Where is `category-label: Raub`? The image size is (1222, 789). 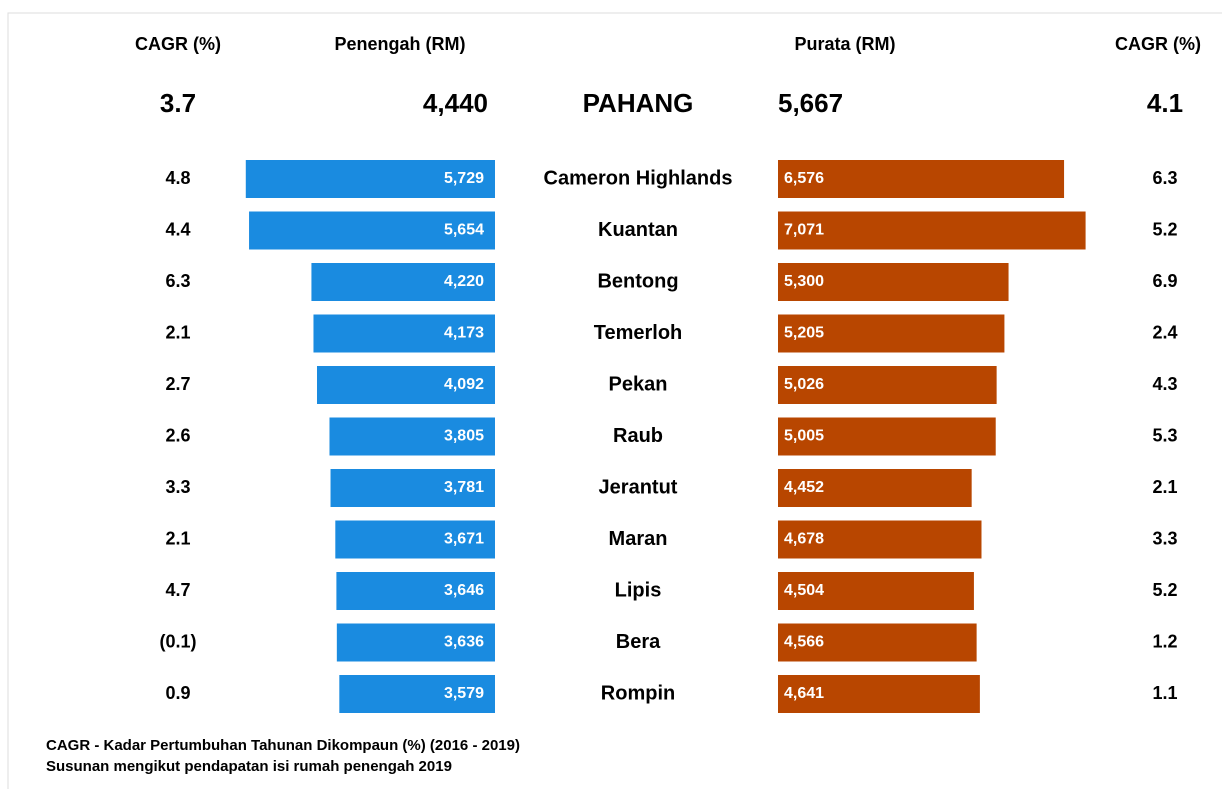 category-label: Raub is located at coordinates (638, 436).